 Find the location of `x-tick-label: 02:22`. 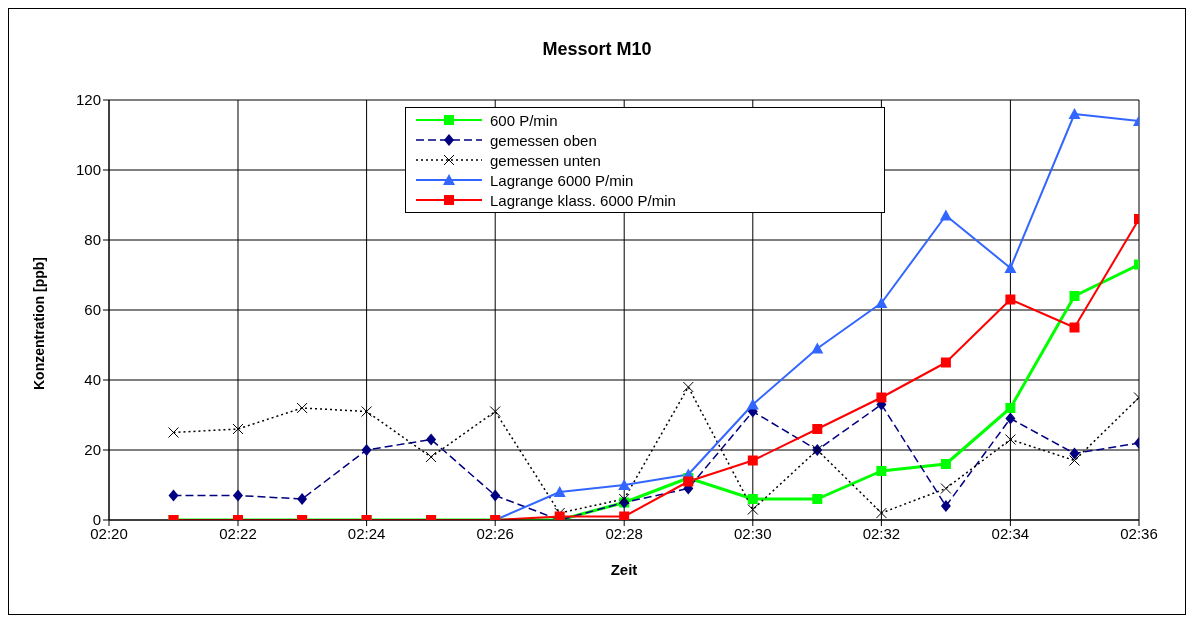

x-tick-label: 02:22 is located at coordinates (238, 533).